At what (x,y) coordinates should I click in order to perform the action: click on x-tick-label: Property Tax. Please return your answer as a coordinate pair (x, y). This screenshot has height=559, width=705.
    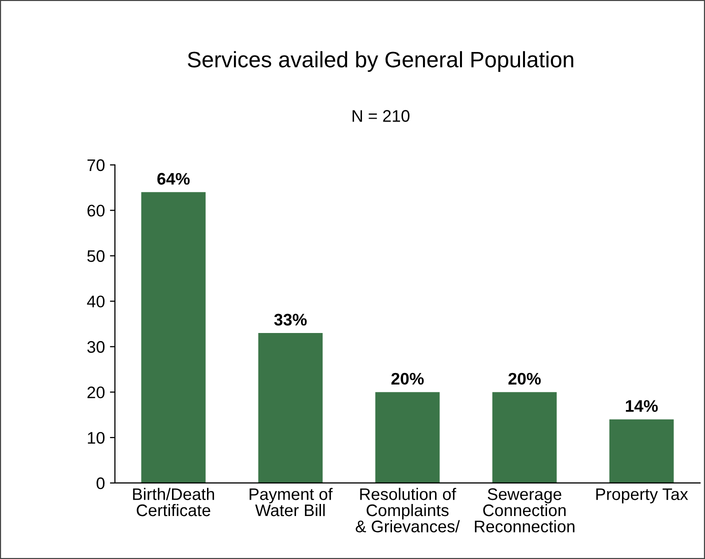
    Looking at the image, I should click on (642, 496).